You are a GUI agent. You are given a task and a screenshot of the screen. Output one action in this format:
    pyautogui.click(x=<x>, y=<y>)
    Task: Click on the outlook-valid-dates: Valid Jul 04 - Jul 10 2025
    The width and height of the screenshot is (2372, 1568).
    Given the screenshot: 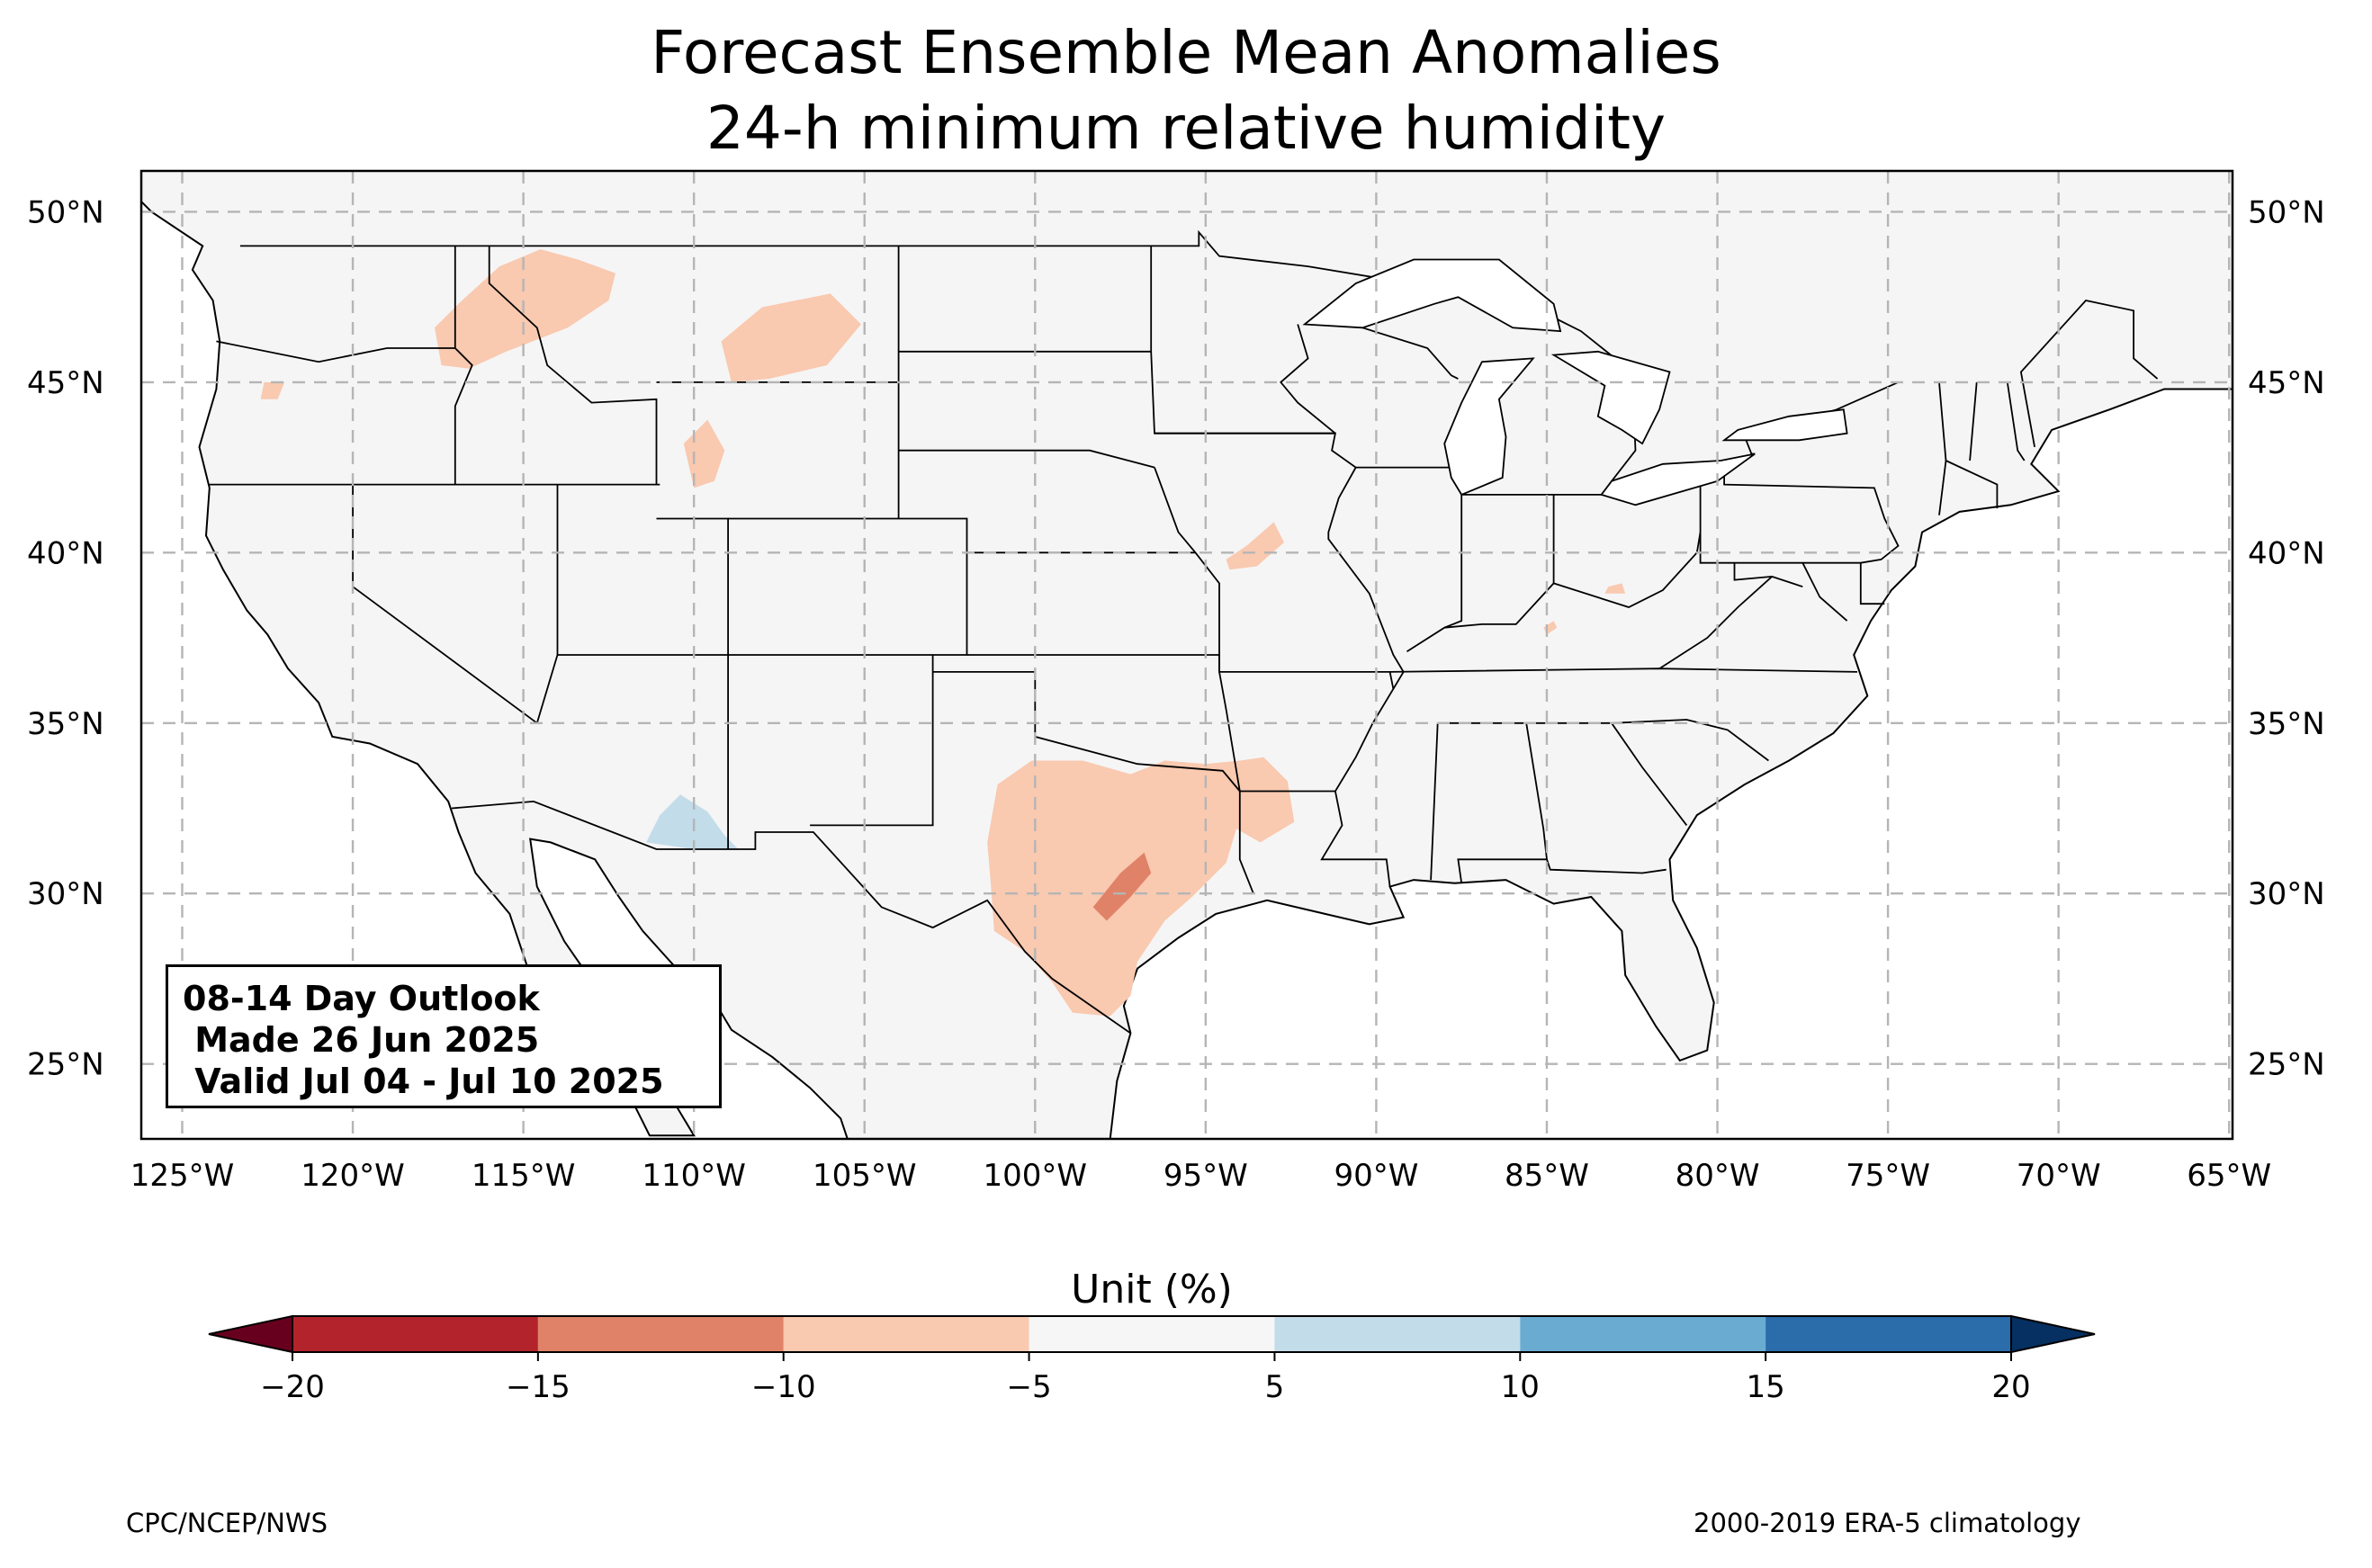 What is the action you would take?
    pyautogui.click(x=424, y=1081)
    